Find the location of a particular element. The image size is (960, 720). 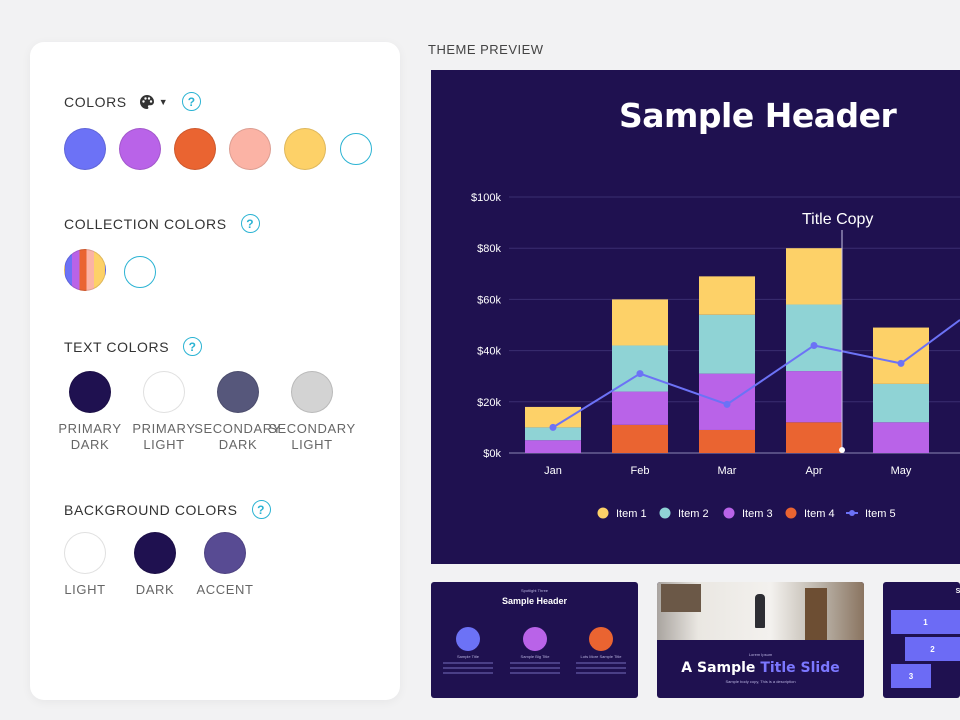

swatch-orange is located at coordinates (195, 149).